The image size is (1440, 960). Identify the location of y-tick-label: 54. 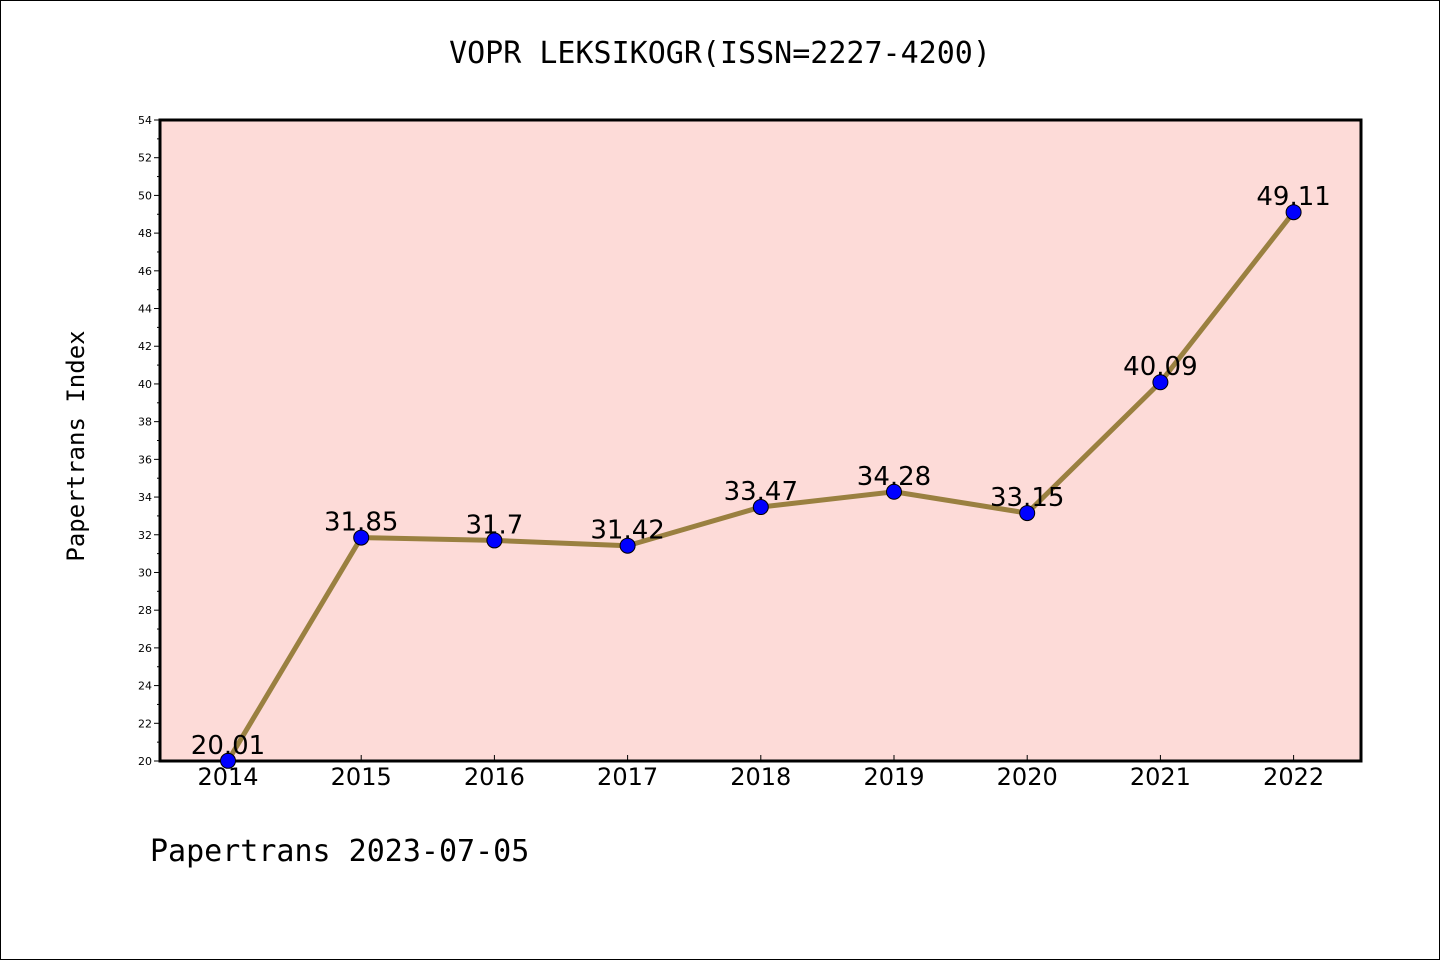
(145, 120).